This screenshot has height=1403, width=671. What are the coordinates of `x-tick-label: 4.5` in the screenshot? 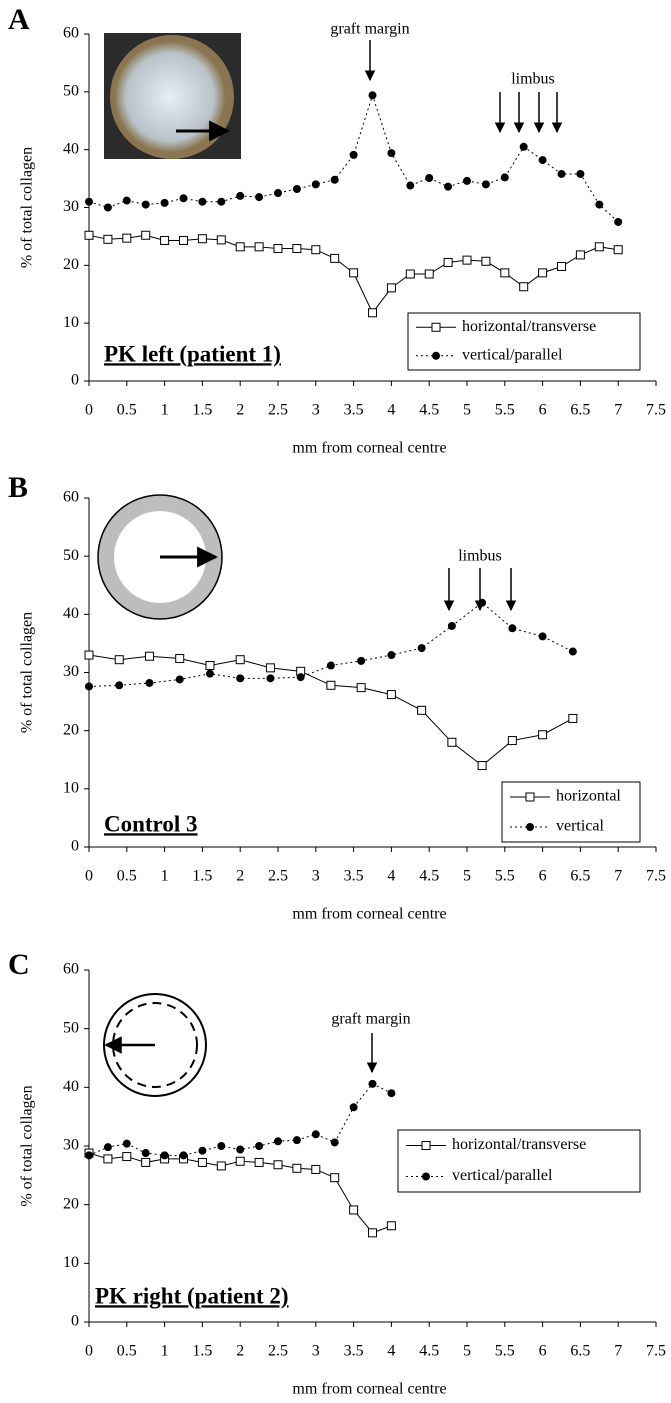 It's located at (429, 1351).